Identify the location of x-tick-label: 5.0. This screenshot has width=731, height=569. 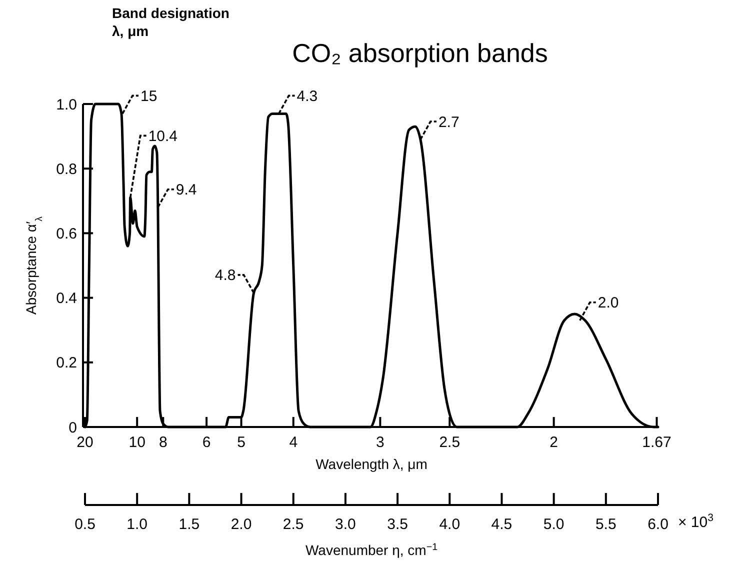
(553, 524).